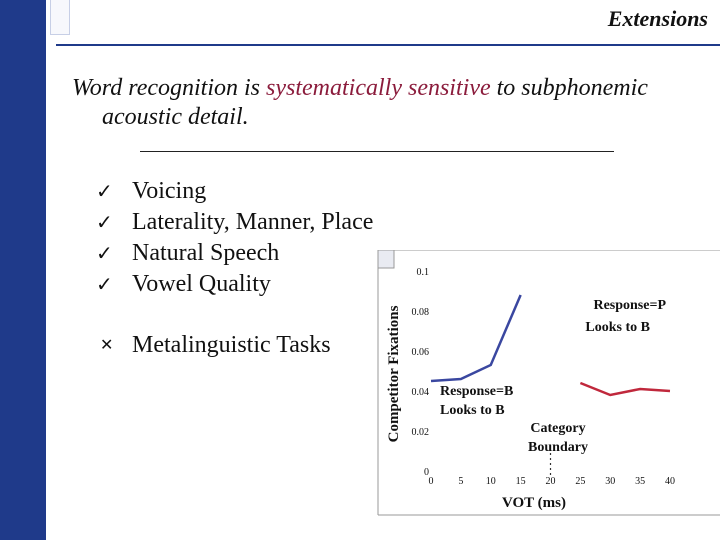 The height and width of the screenshot is (540, 720). I want to click on divider, so click(377, 151).